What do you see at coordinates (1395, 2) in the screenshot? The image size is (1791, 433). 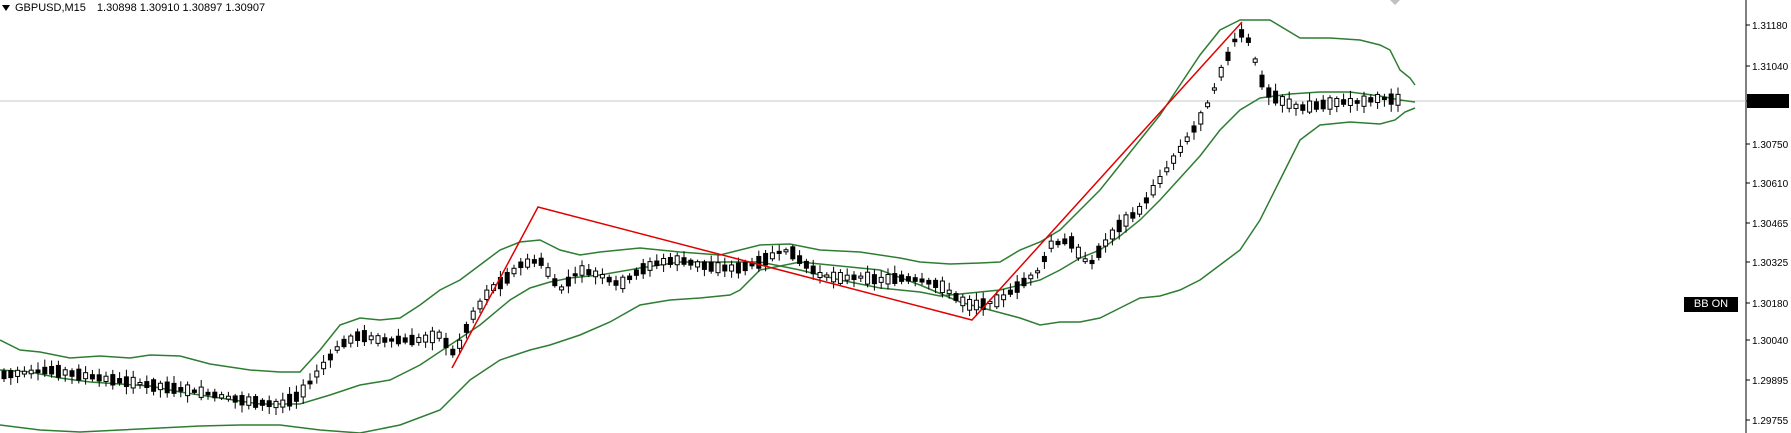 I see `scroll-marker-icon` at bounding box center [1395, 2].